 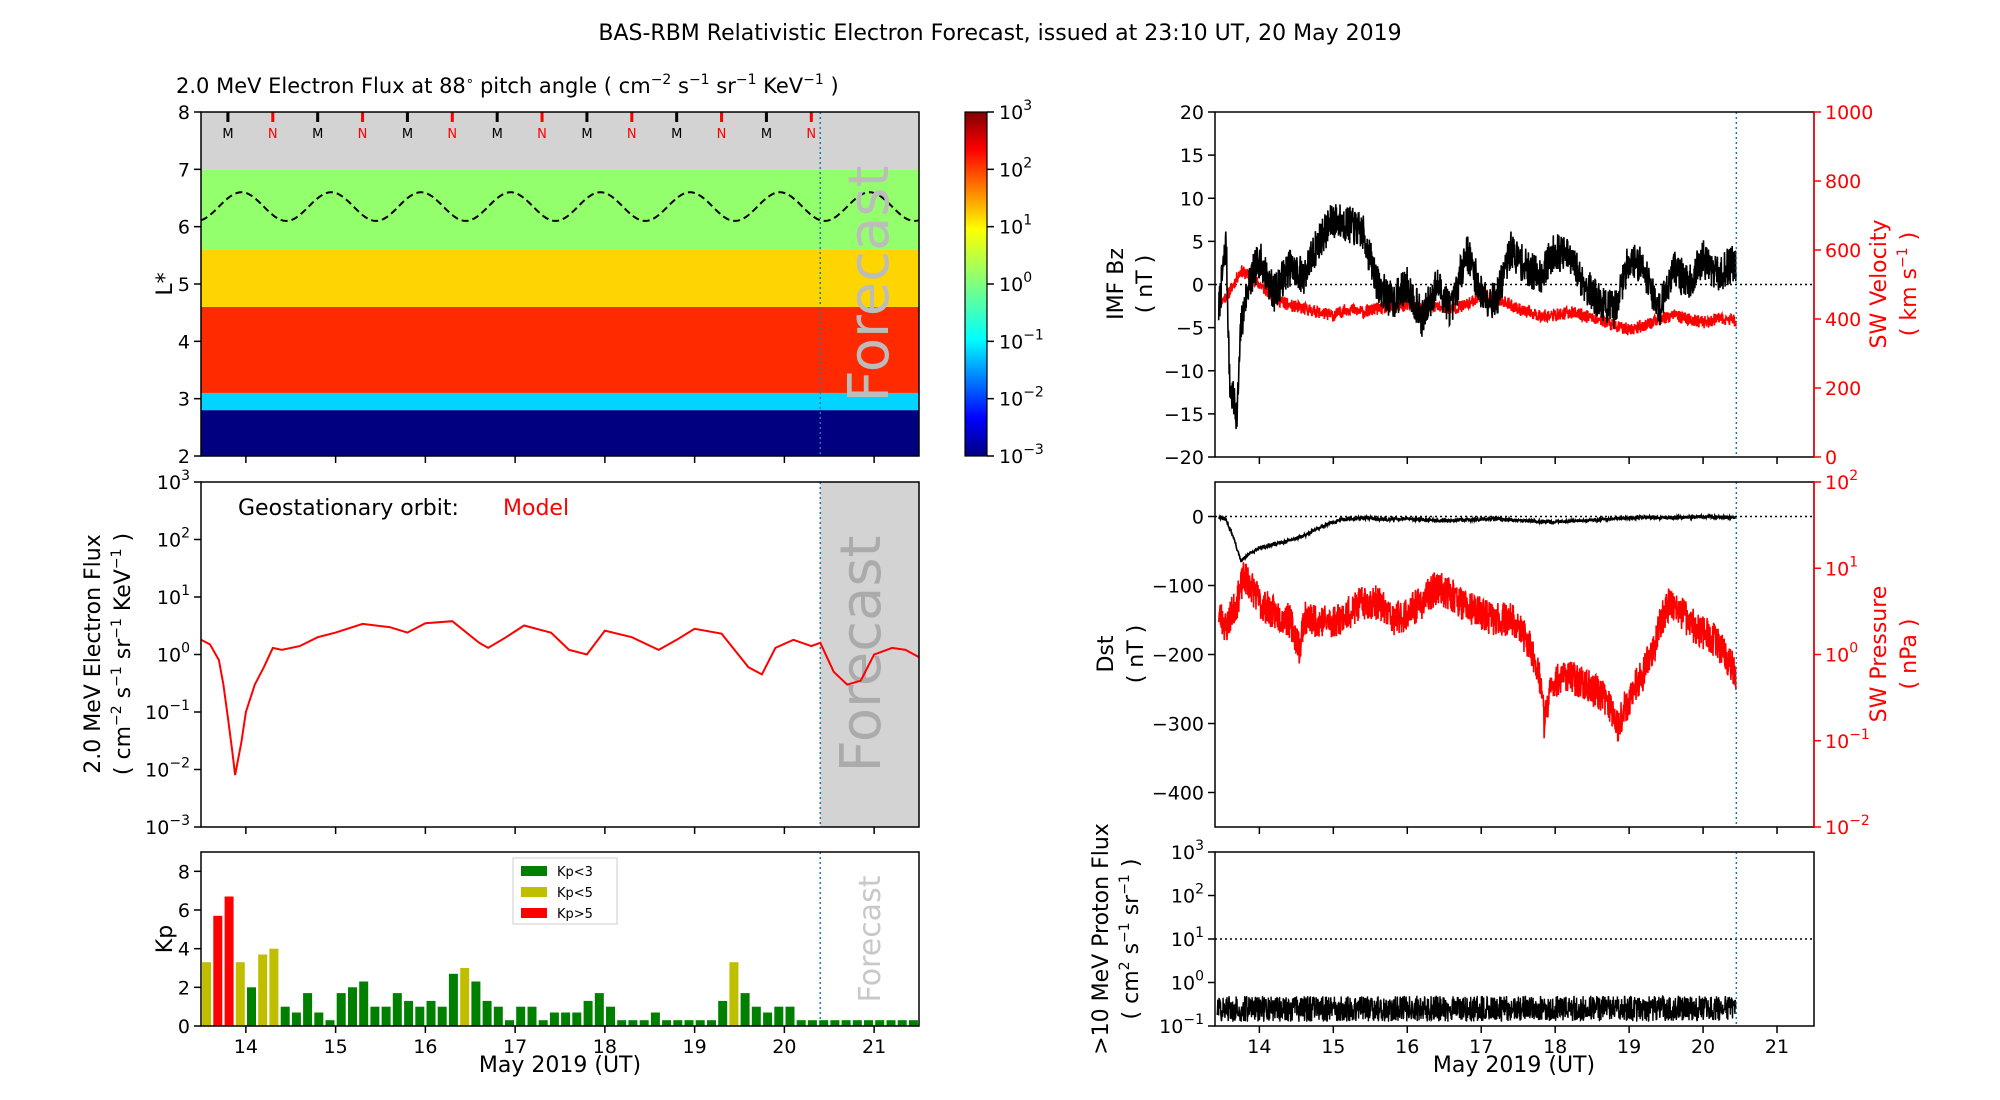 What do you see at coordinates (1843, 182) in the screenshot?
I see `sw-velocity-ytick-label-4: 800` at bounding box center [1843, 182].